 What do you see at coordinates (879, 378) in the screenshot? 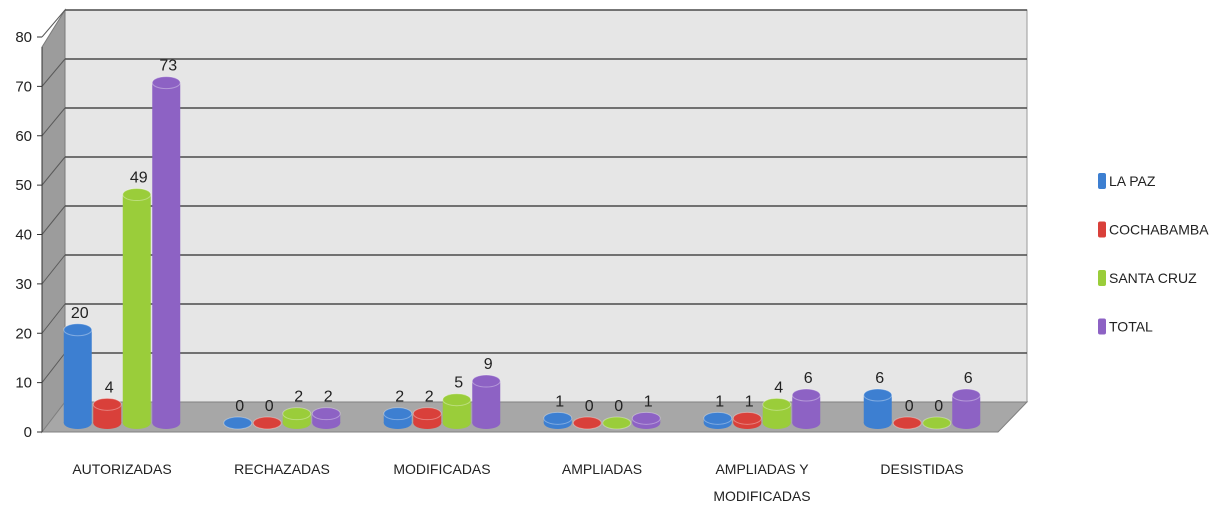
I see `data-label-la-paz-desistidas: 6` at bounding box center [879, 378].